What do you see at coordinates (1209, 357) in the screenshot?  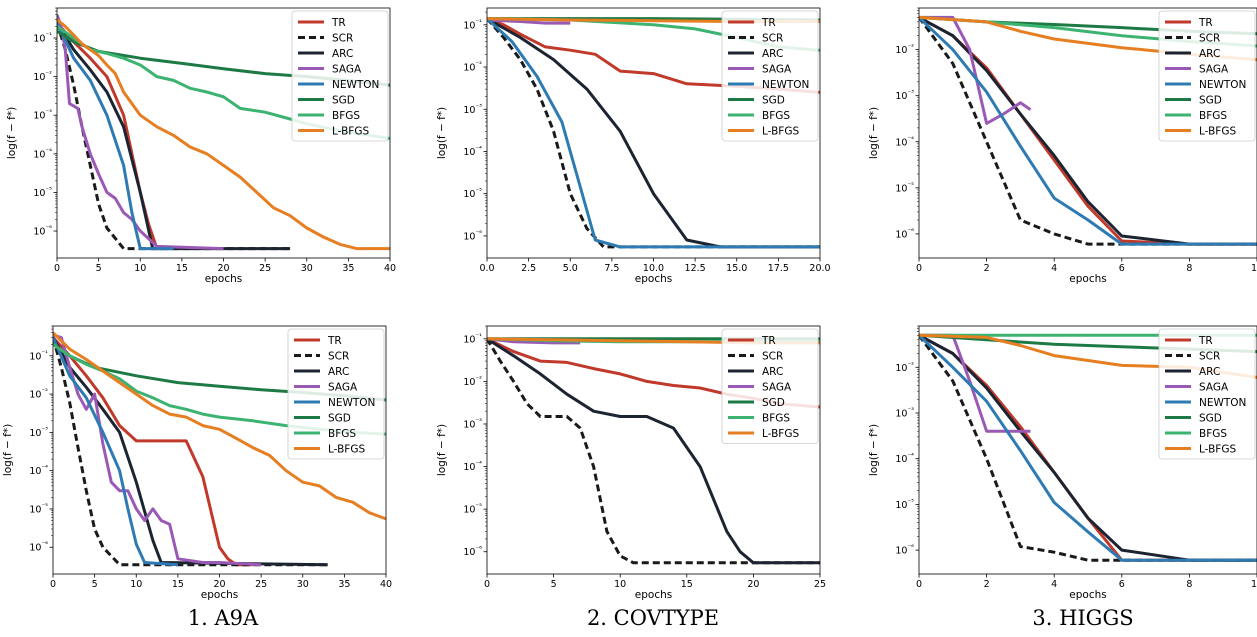 I see `legend-label-scr: SCR` at bounding box center [1209, 357].